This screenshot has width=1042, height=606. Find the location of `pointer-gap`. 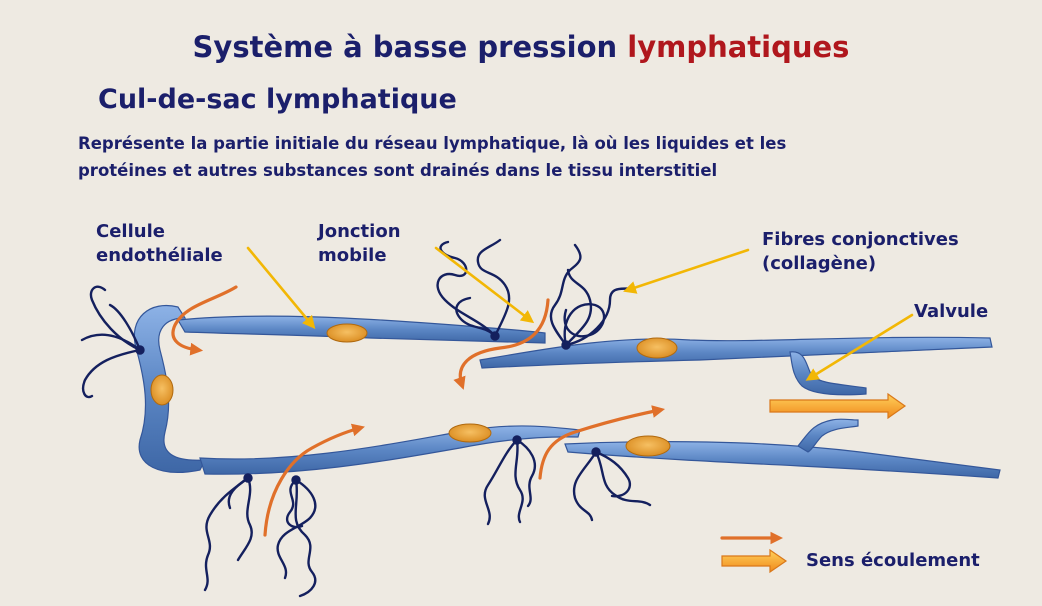

pointer-gap is located at coordinates (484, 285).